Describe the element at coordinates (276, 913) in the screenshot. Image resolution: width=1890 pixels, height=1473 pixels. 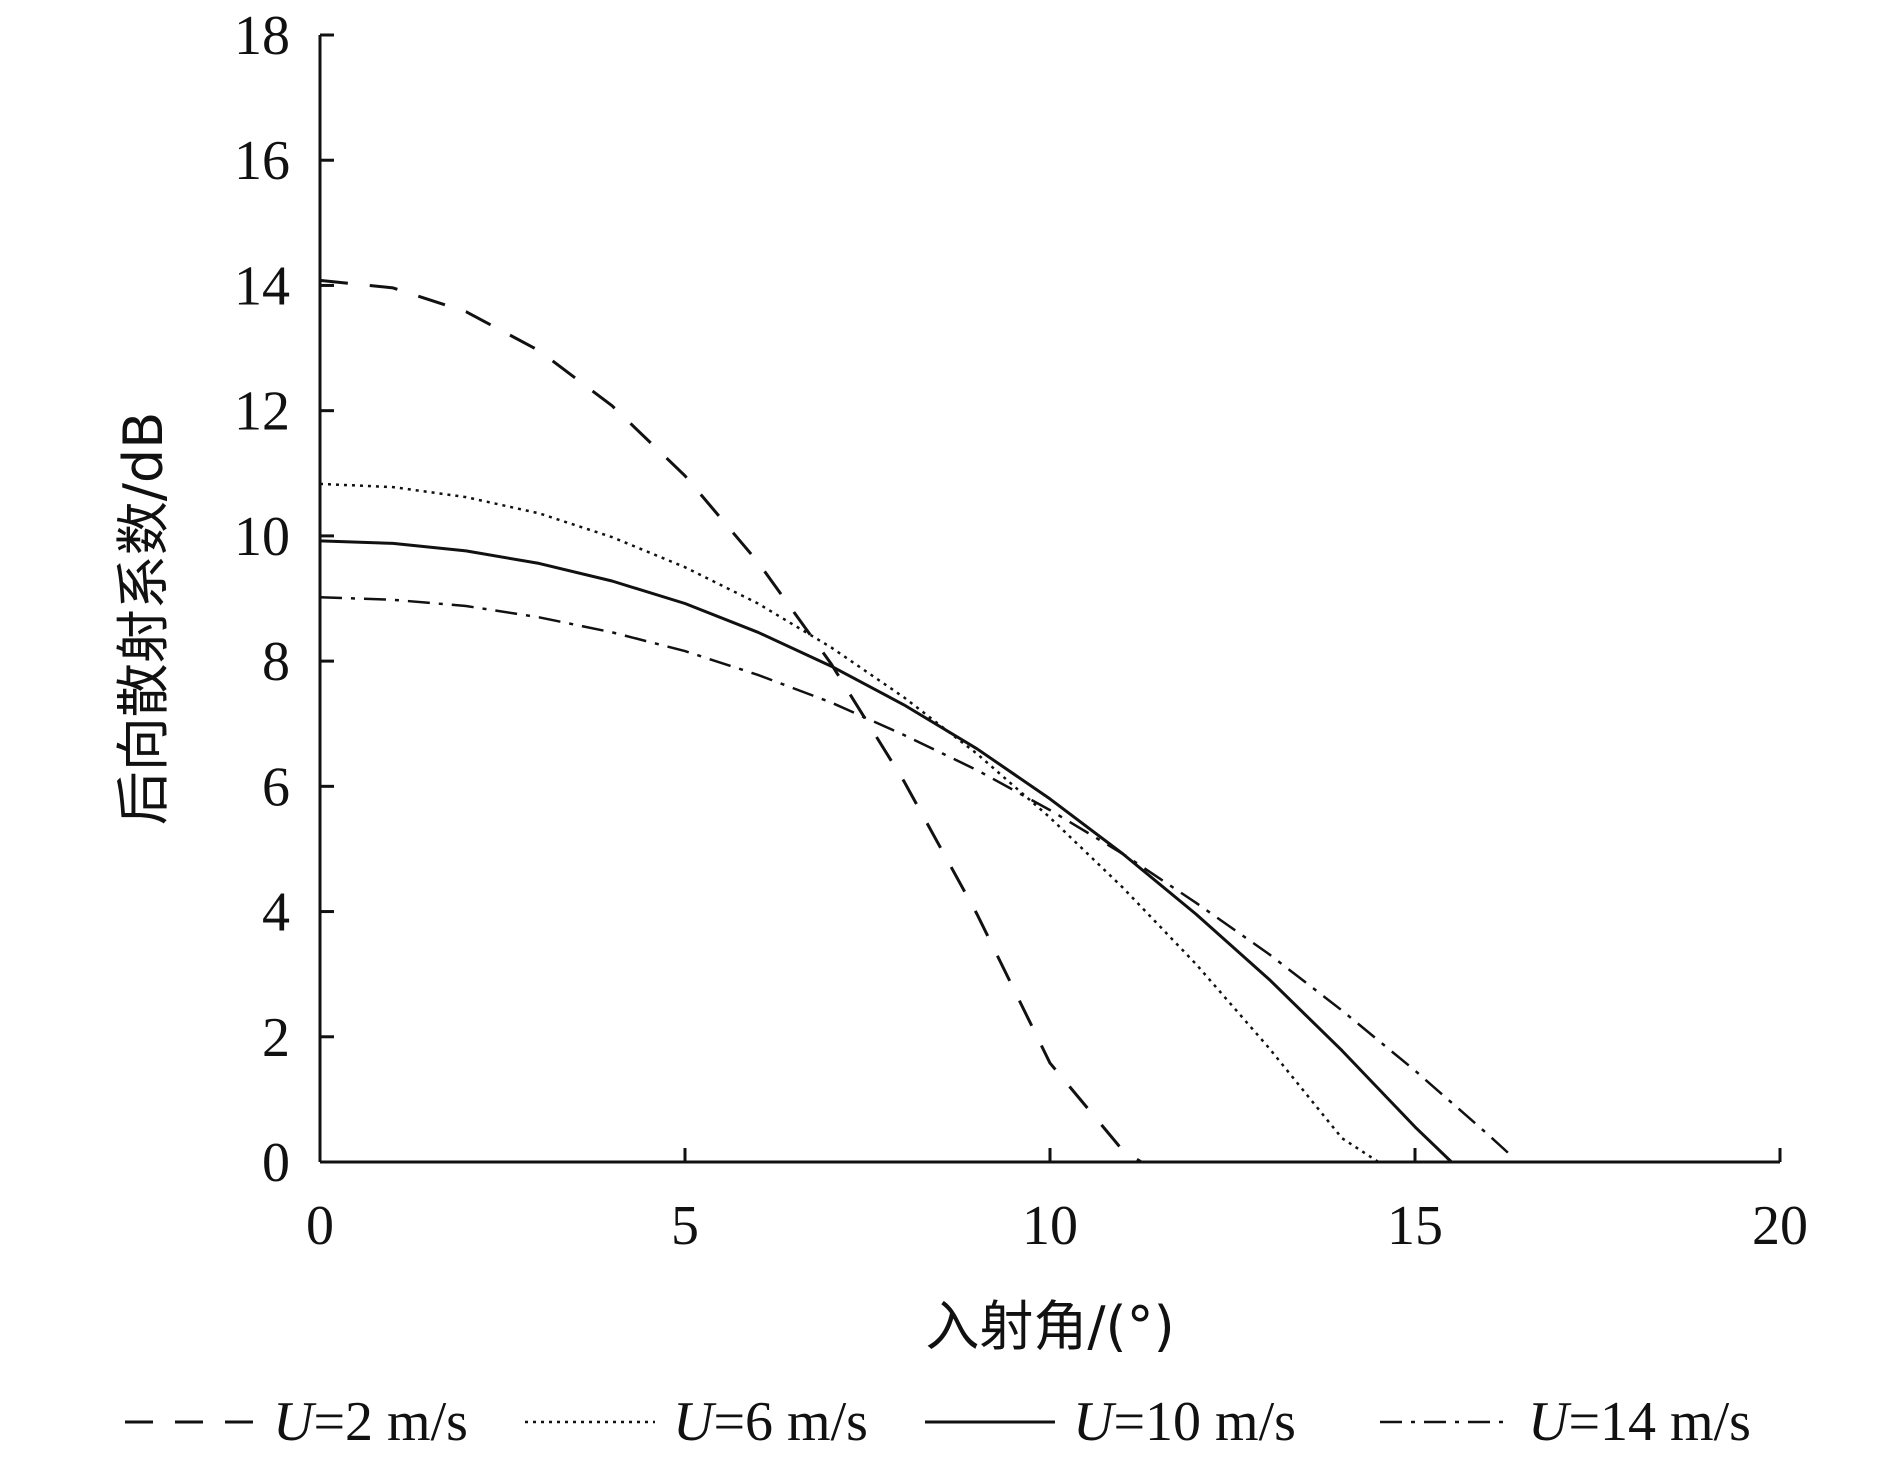
I see `y-tick-label: 4` at that location.